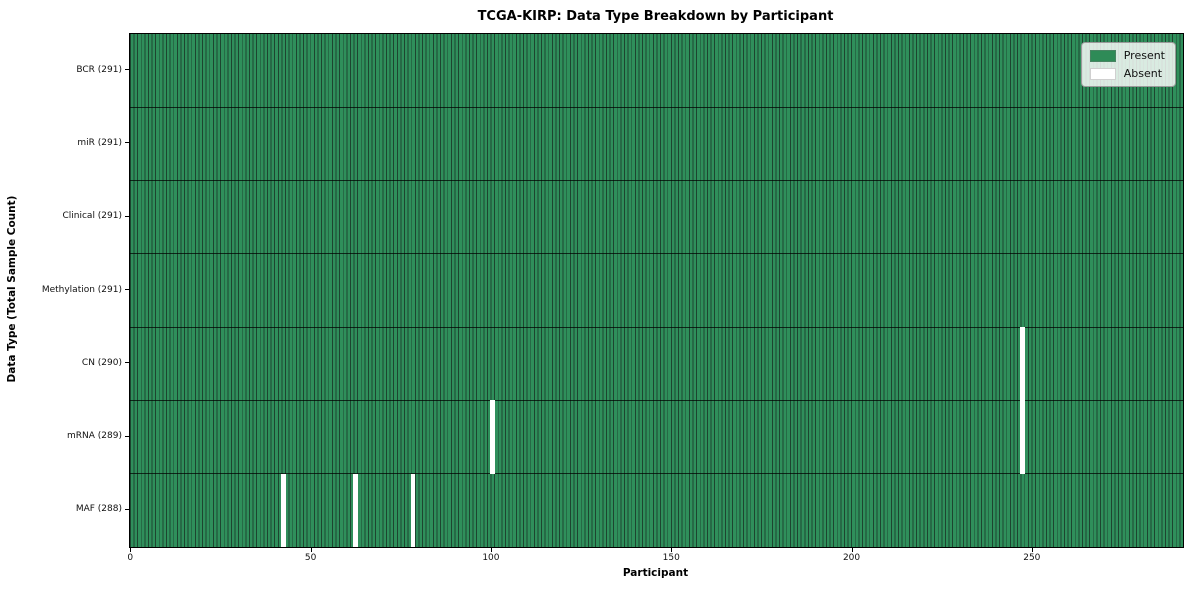 The image size is (1200, 600). I want to click on ytick-label-BCR: BCR (291), so click(99, 69).